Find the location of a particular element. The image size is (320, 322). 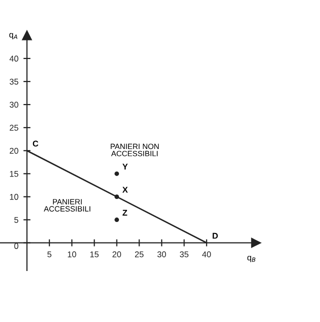

y-tick-label: 25 is located at coordinates (14, 127).